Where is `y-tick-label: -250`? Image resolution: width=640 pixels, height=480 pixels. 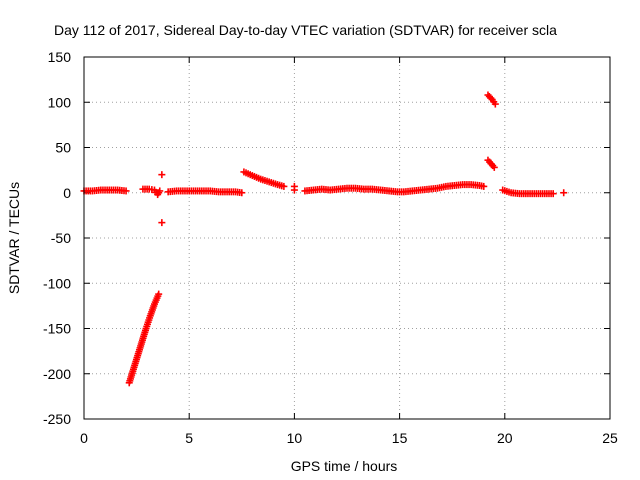
y-tick-label: -250 is located at coordinates (57, 419).